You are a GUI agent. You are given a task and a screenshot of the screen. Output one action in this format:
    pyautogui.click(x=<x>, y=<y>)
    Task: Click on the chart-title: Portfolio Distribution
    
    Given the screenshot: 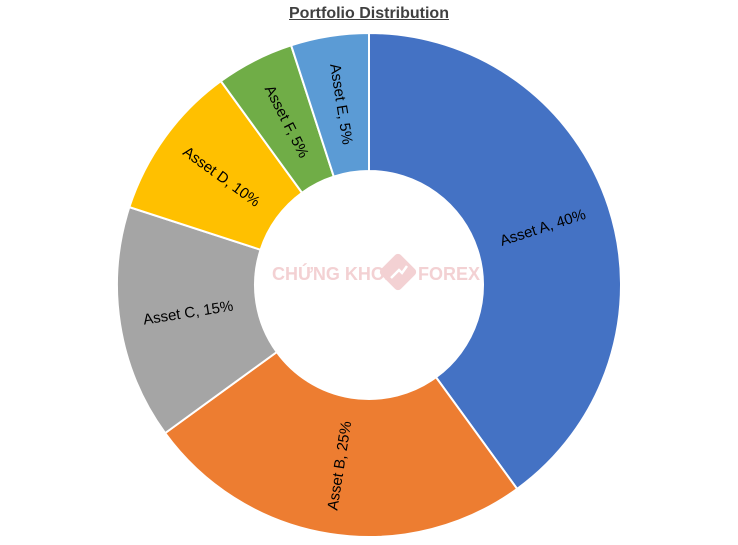 What is the action you would take?
    pyautogui.click(x=369, y=13)
    